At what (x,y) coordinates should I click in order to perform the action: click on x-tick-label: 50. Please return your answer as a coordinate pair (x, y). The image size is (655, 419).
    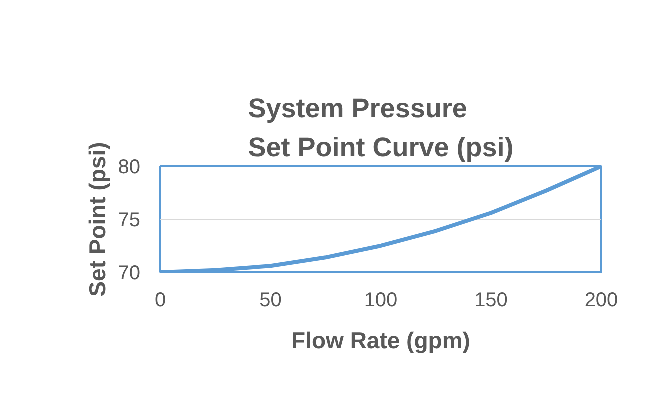
    Looking at the image, I should click on (271, 301).